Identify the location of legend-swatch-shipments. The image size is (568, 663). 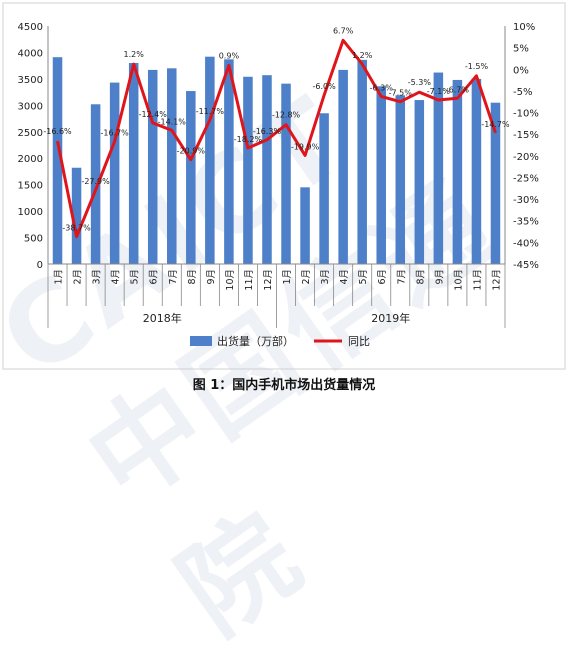
(201, 341).